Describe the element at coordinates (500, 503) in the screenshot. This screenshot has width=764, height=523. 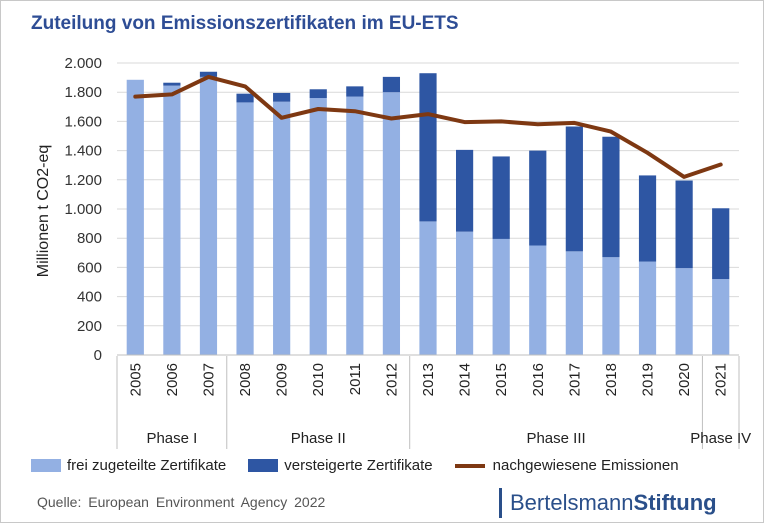
I see `brand-bar` at that location.